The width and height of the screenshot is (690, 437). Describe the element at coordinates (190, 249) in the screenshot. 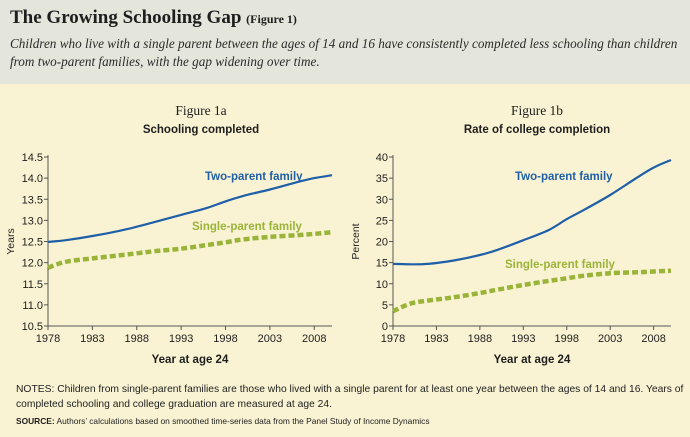

I see `series-line-1a-single-parent` at that location.